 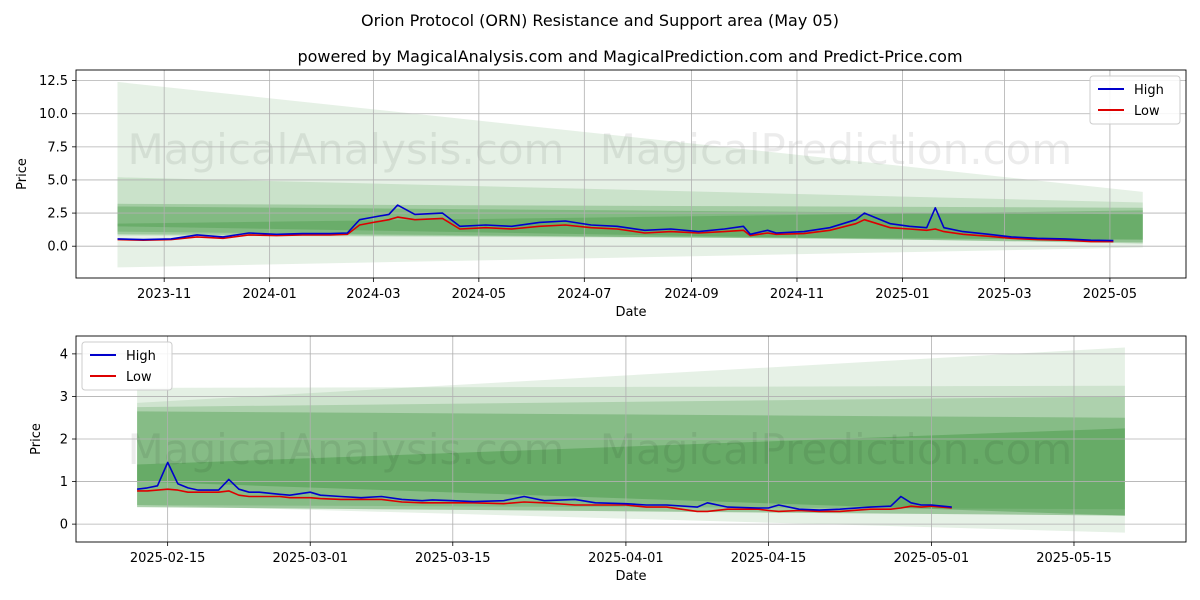 I want to click on y-tick-labels: 0.0 2.5 5.0 7.5 10.0 12.5, so click(x=53, y=164).